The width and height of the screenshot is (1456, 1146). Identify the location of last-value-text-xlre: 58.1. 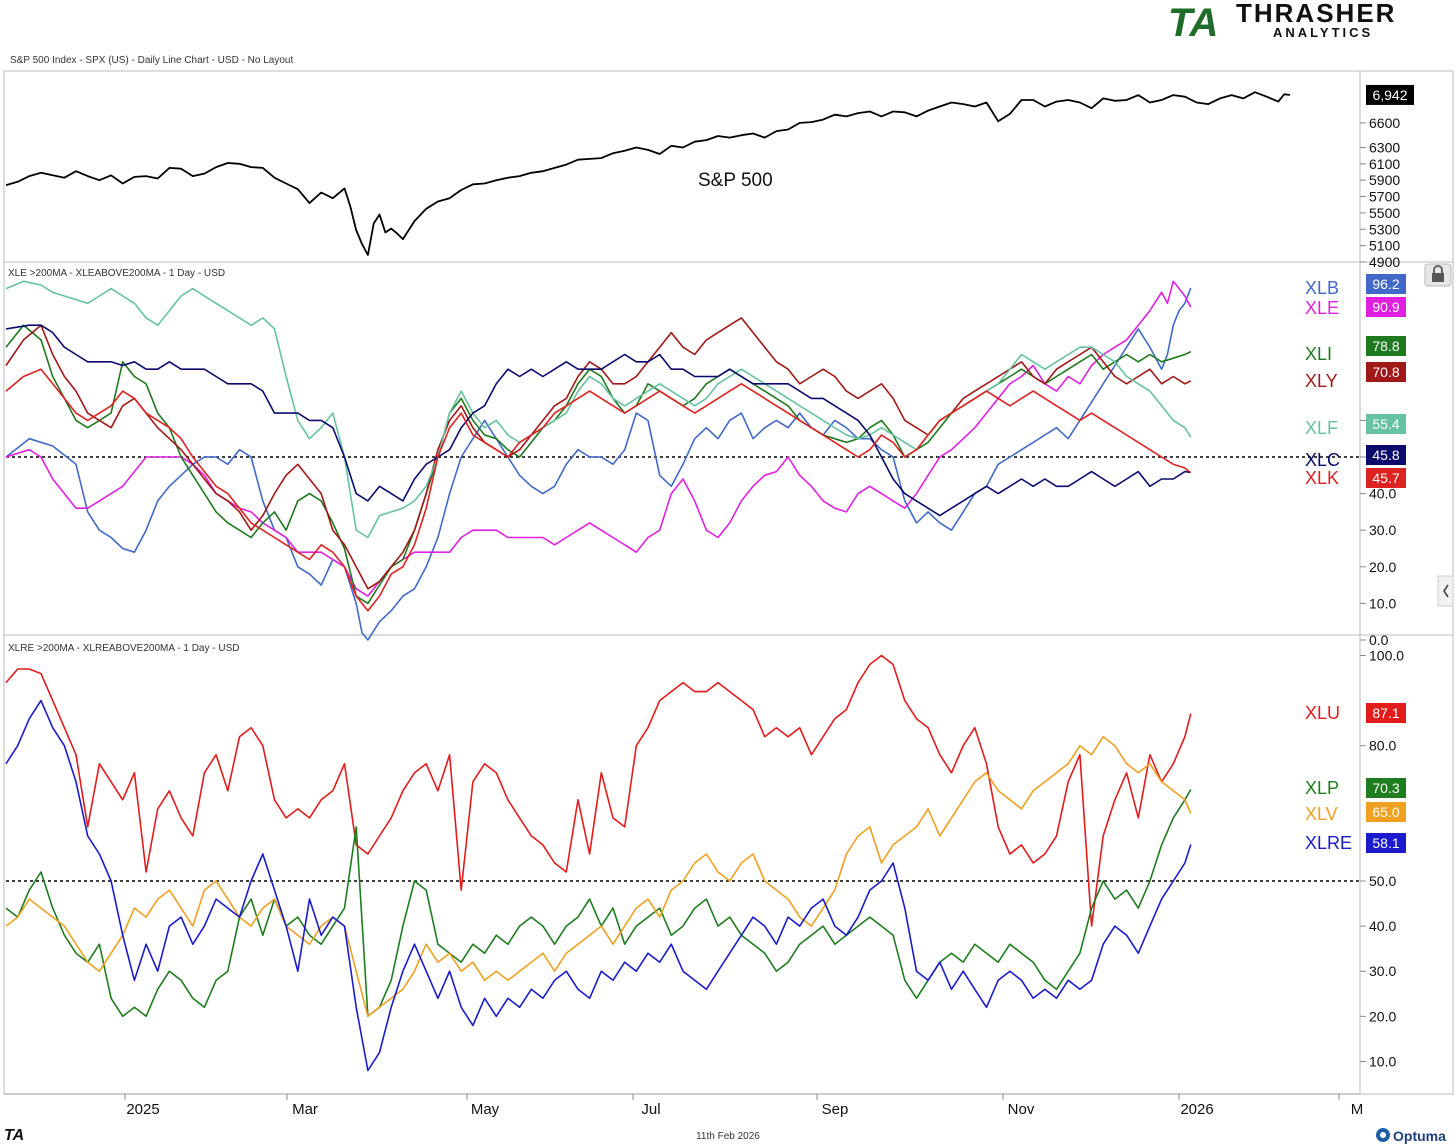
(1385, 843).